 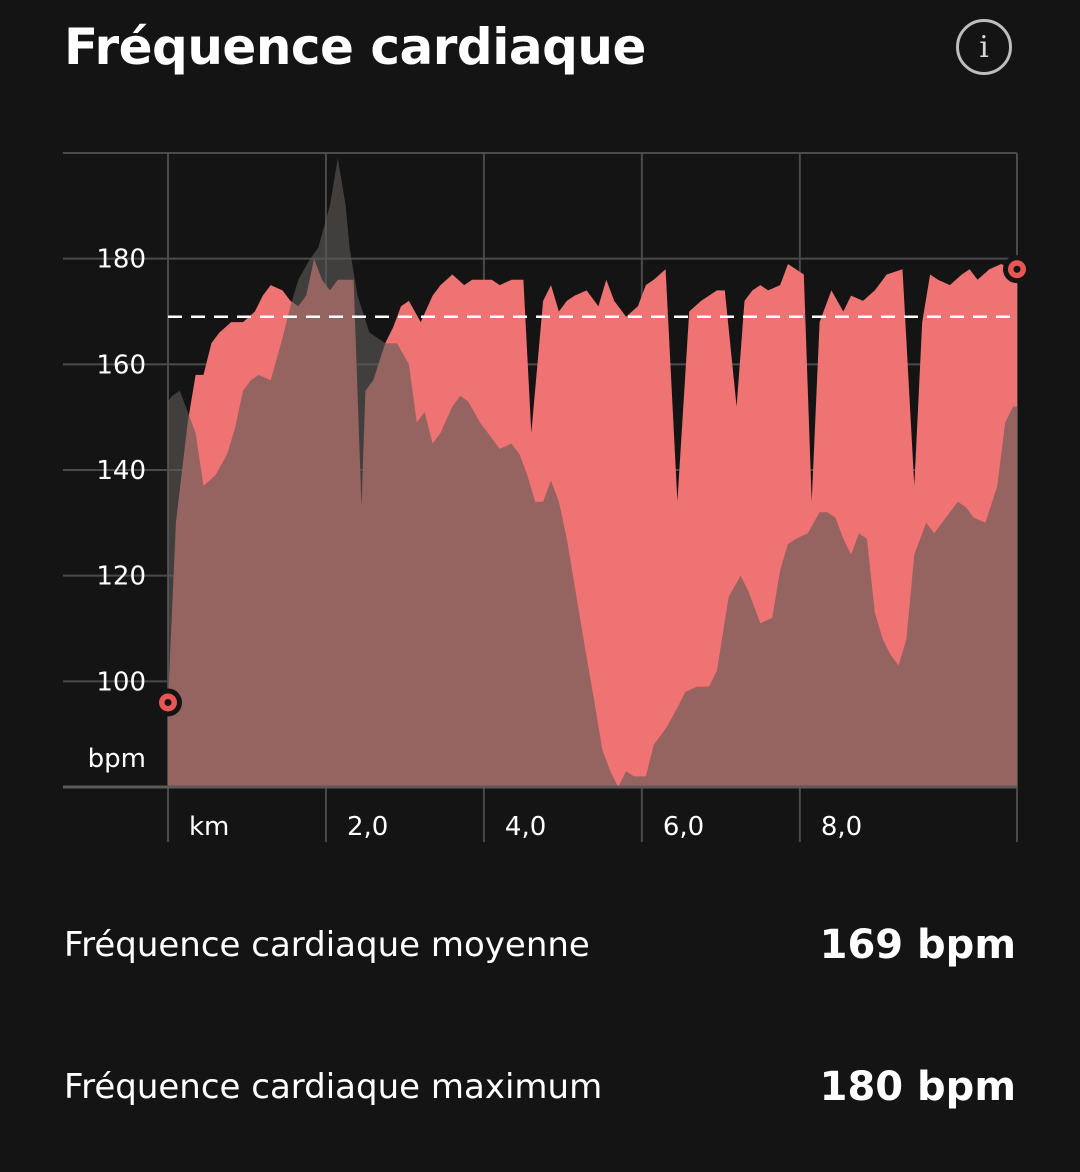 What do you see at coordinates (327, 945) in the screenshot?
I see `average-heart-rate-label: Fréquence cardiaque moyenne` at bounding box center [327, 945].